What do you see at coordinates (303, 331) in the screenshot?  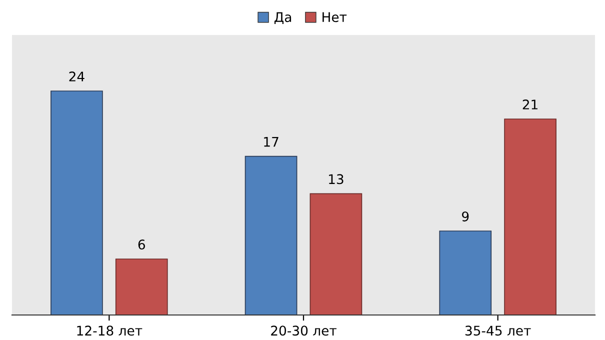 I see `x-tick-label: 20-30 лет` at bounding box center [303, 331].